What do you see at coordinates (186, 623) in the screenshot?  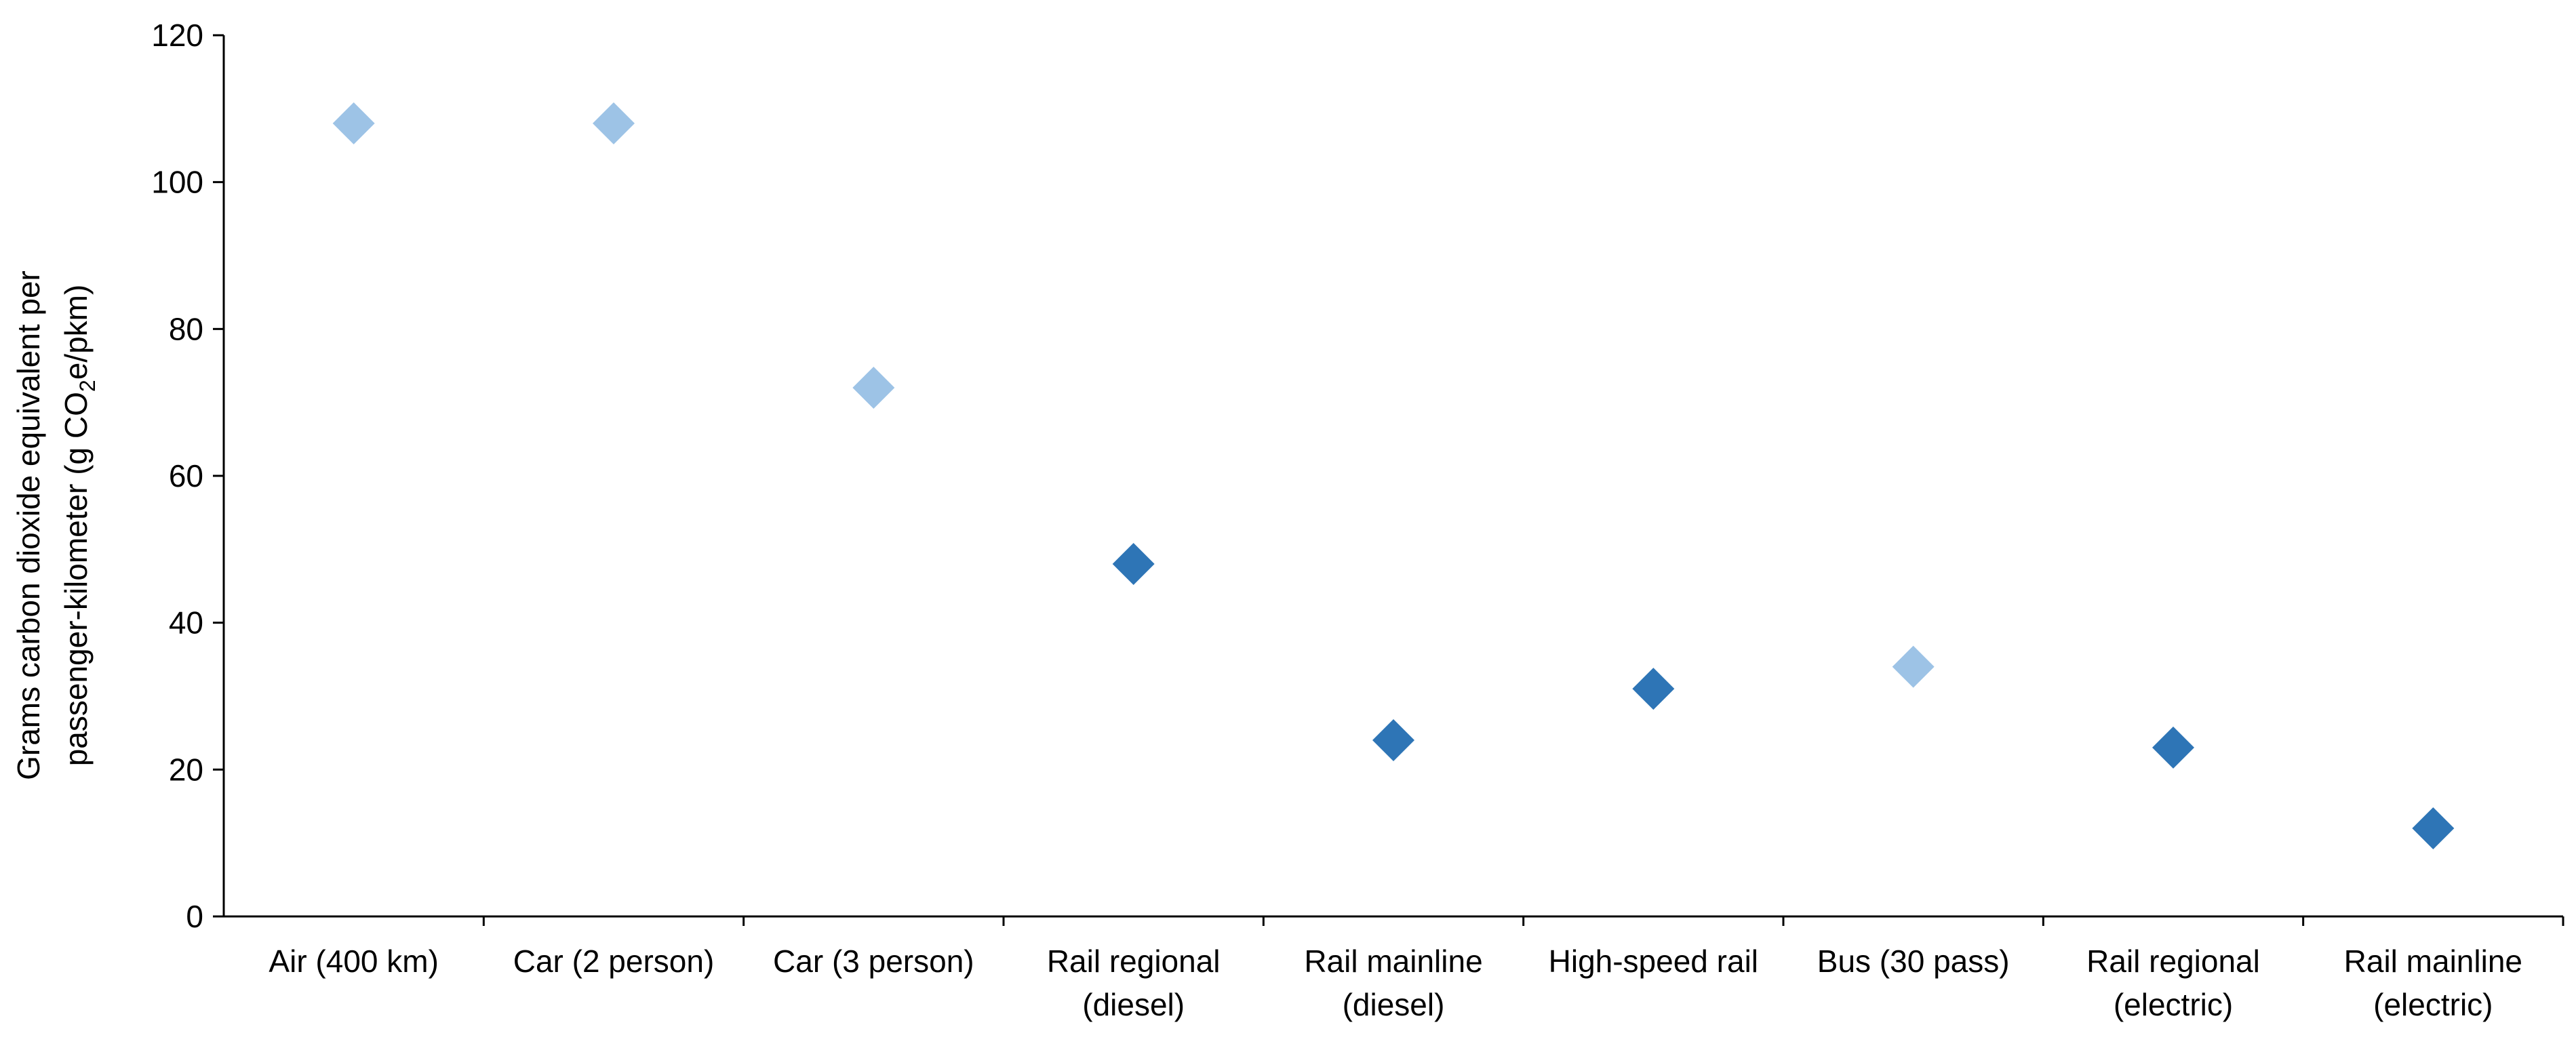 I see `y-tick-label: 40` at bounding box center [186, 623].